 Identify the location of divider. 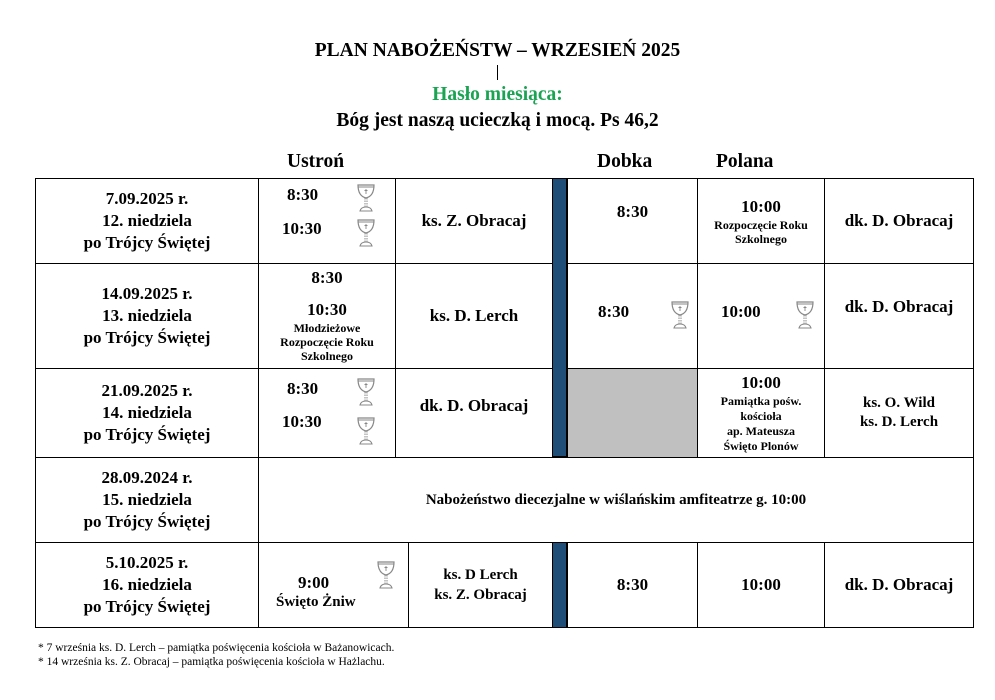
(497, 72).